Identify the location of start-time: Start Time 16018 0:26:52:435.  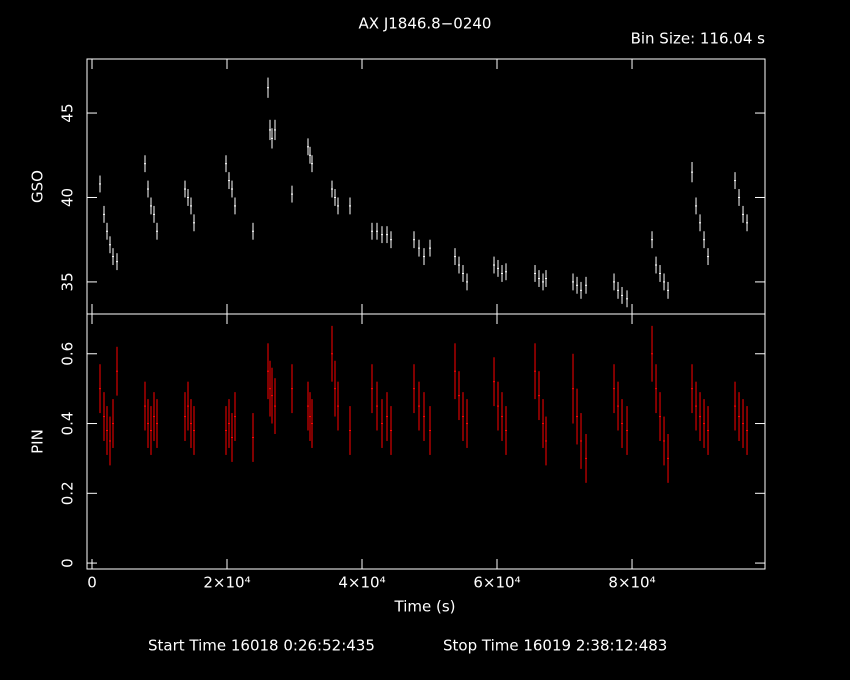
(261, 646).